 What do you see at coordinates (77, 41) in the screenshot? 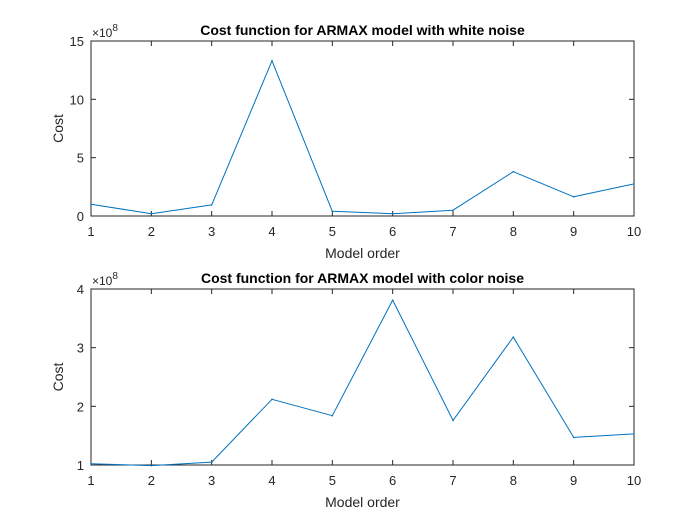
I see `y-tick-label: 15` at bounding box center [77, 41].